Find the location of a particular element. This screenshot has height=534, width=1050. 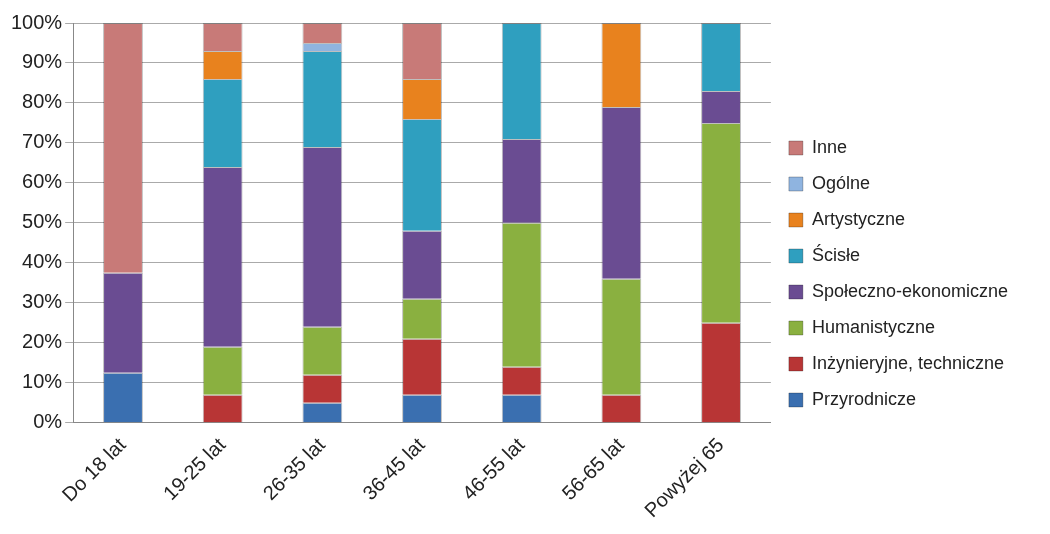

y-tick-label: 60% is located at coordinates (42, 181).